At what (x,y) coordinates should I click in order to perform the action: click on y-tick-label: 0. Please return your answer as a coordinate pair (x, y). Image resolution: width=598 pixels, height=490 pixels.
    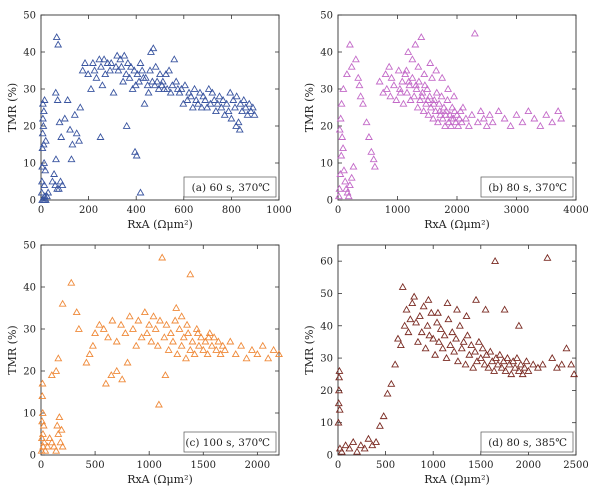
    Looking at the image, I should click on (330, 456).